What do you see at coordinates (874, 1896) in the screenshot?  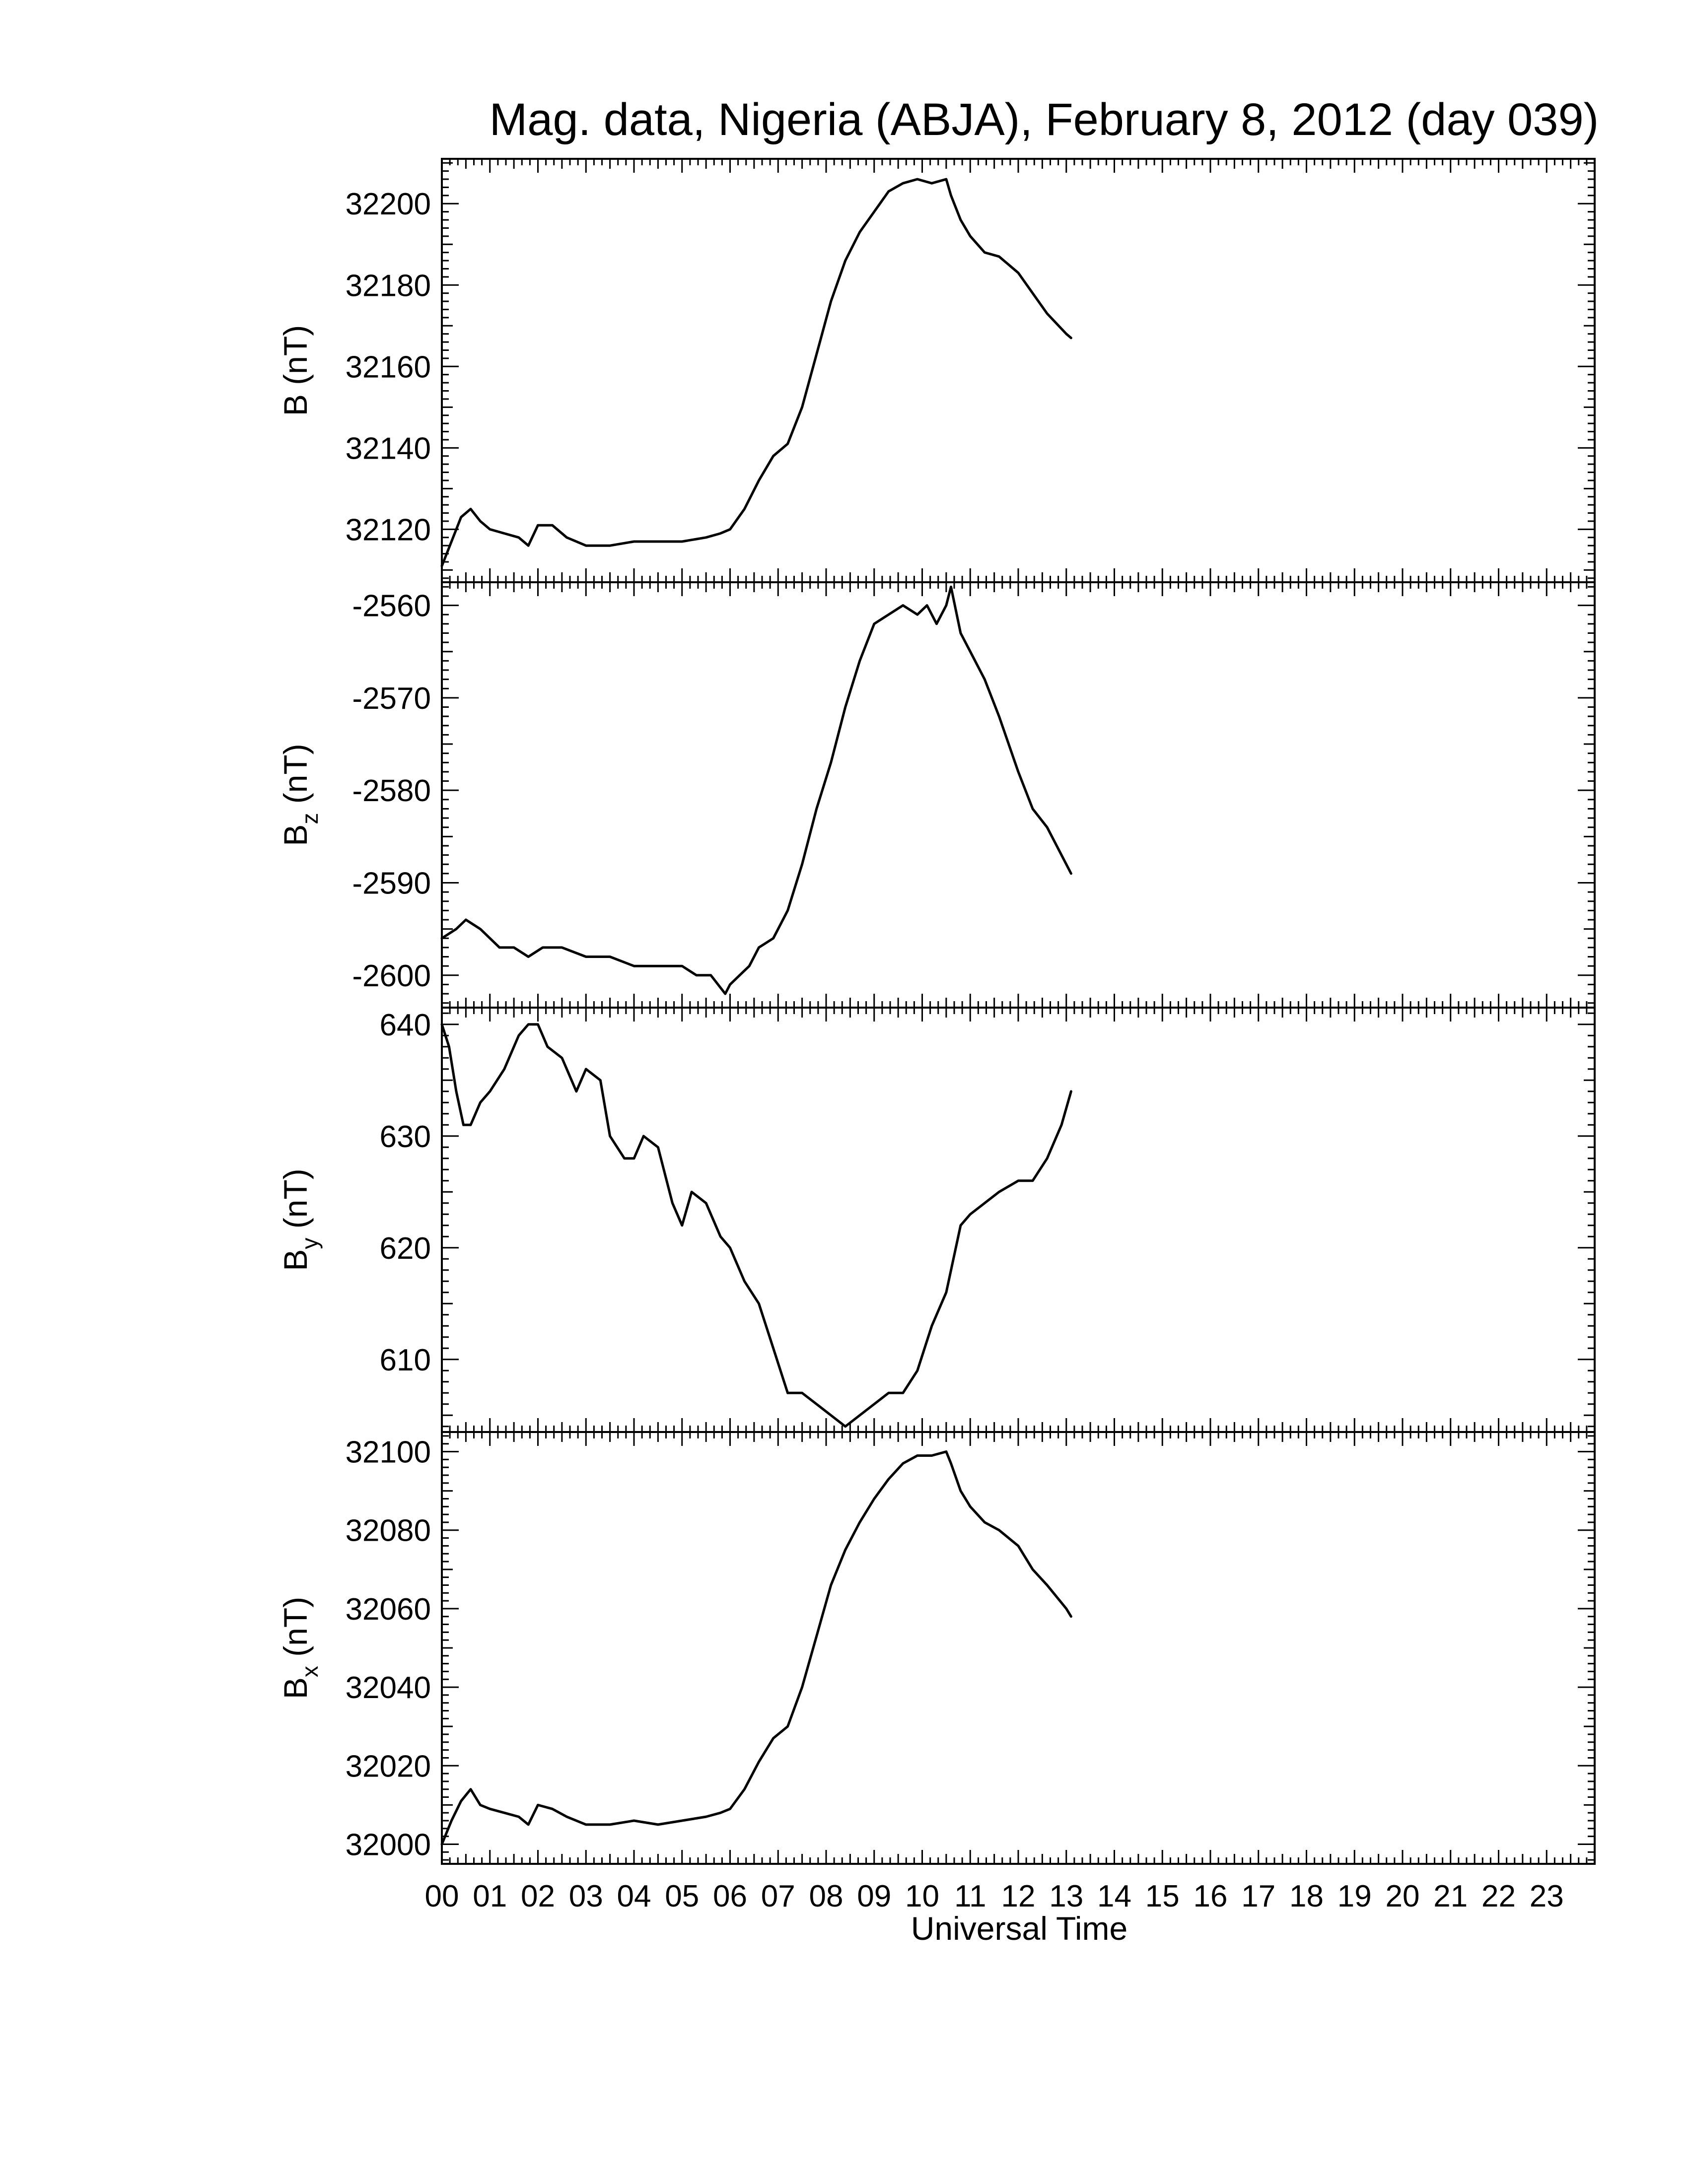 I see `x-tick-label: 09` at bounding box center [874, 1896].